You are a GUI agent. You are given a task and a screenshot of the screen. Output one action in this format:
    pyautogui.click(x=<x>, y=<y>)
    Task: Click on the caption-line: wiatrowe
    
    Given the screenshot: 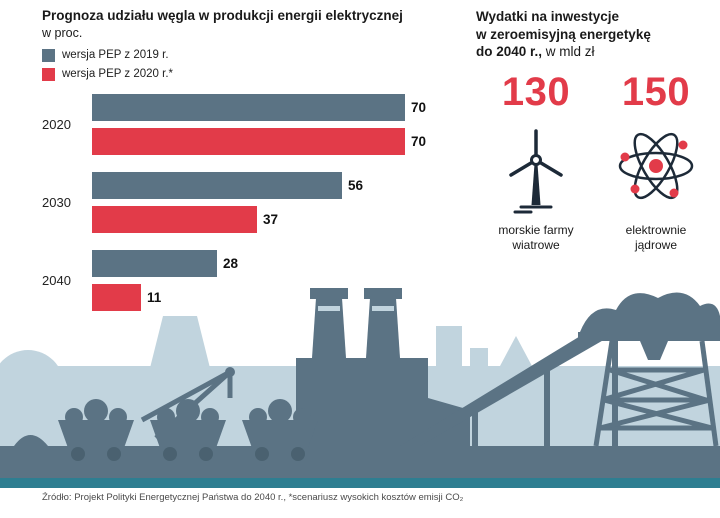 What is the action you would take?
    pyautogui.click(x=536, y=244)
    